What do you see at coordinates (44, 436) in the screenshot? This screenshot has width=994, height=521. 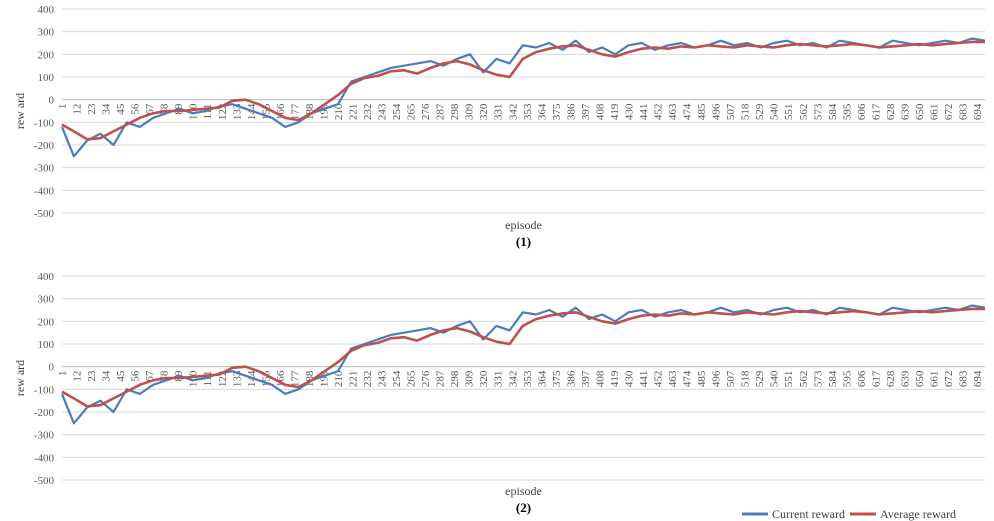 I see `y-tick-label: -300` at bounding box center [44, 436].